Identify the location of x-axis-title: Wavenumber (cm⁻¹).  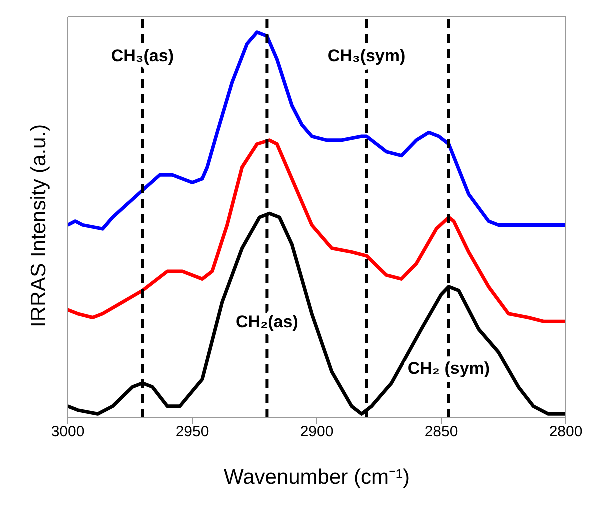
(317, 477).